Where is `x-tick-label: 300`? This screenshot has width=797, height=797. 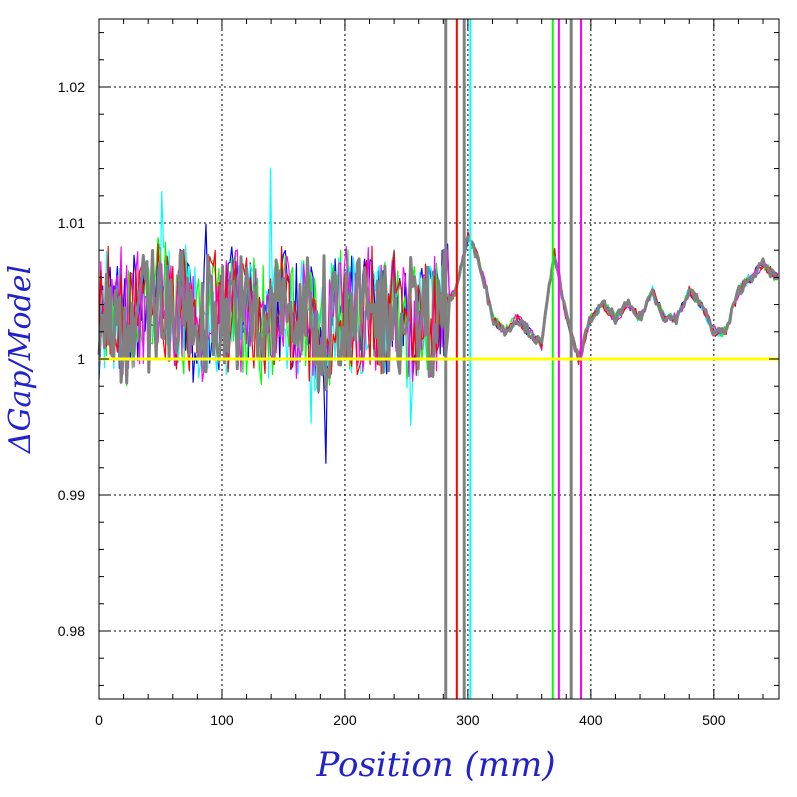
x-tick-label: 300 is located at coordinates (468, 720).